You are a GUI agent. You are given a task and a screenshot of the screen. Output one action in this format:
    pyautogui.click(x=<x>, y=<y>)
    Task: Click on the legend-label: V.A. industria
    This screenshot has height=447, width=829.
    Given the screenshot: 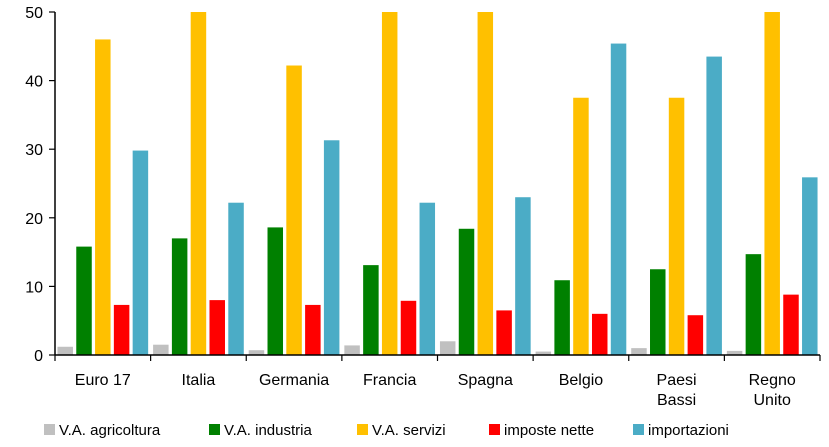 What is the action you would take?
    pyautogui.click(x=268, y=430)
    